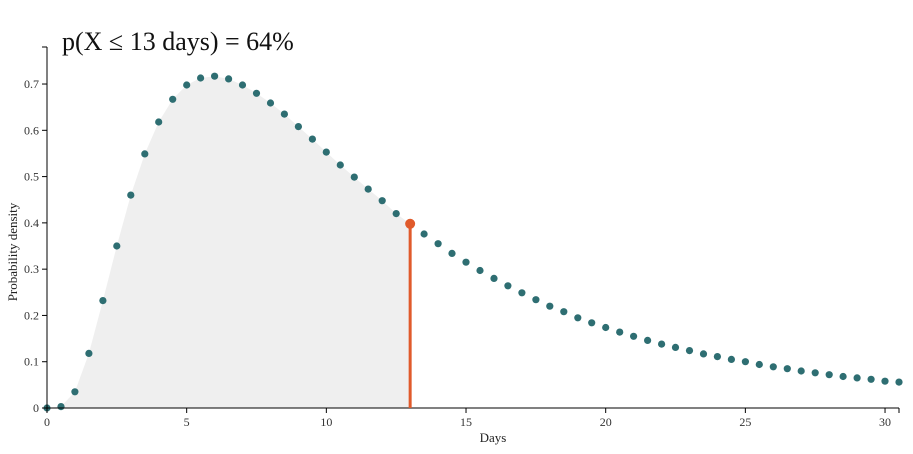  What do you see at coordinates (31, 269) in the screenshot?
I see `y-tick-label: 0.3` at bounding box center [31, 269].